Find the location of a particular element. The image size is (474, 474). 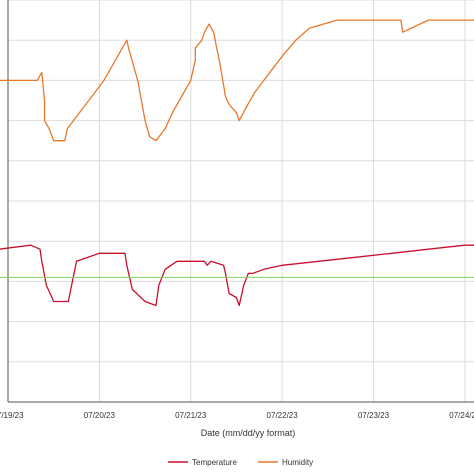

legend-label-temperature: Temperature is located at coordinates (214, 462).